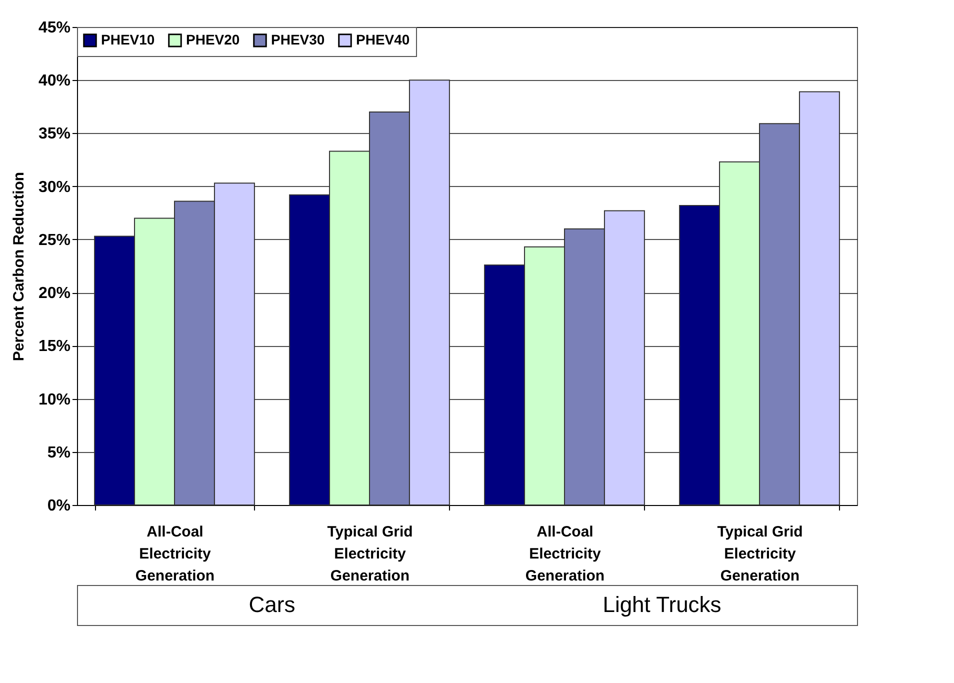  I want to click on y-tick-label: 40%, so click(54, 81).